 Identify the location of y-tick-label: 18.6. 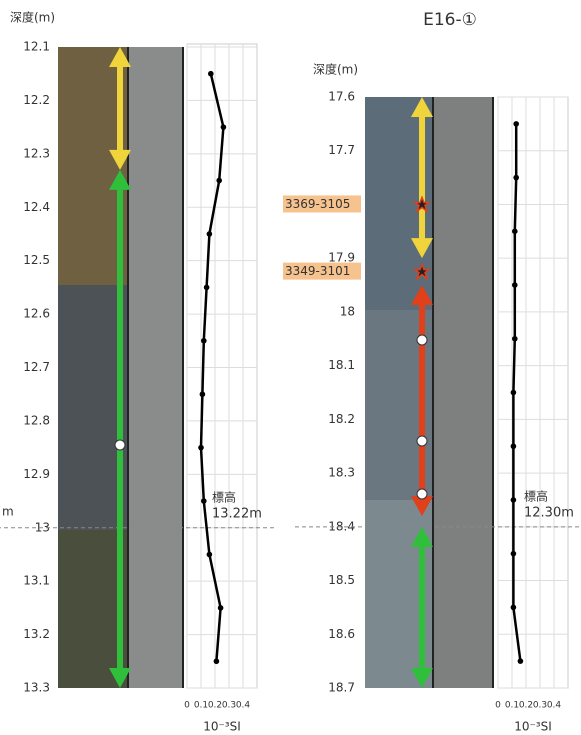
(341, 634).